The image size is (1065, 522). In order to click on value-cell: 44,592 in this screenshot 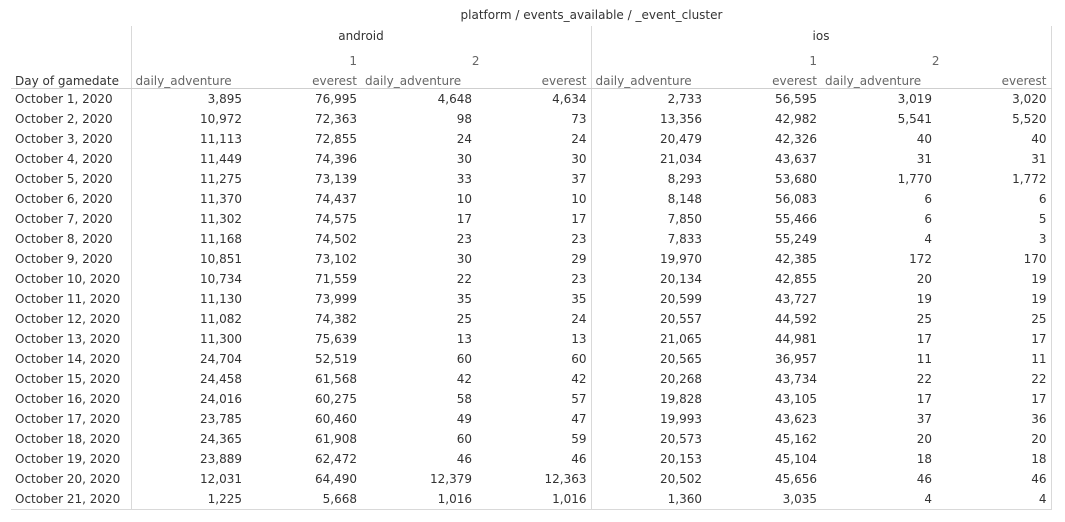, I will do `click(796, 319)`.